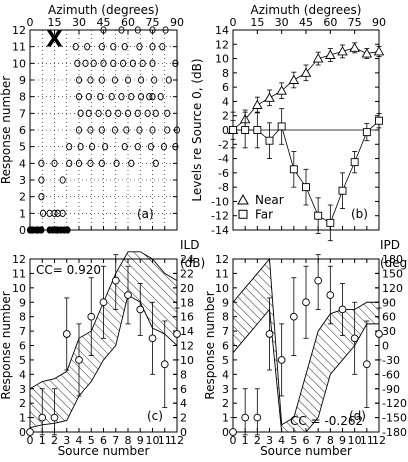 This screenshot has width=408, height=462. What do you see at coordinates (391, 360) in the screenshot?
I see `right-tick-label-d: -30` at bounding box center [391, 360].